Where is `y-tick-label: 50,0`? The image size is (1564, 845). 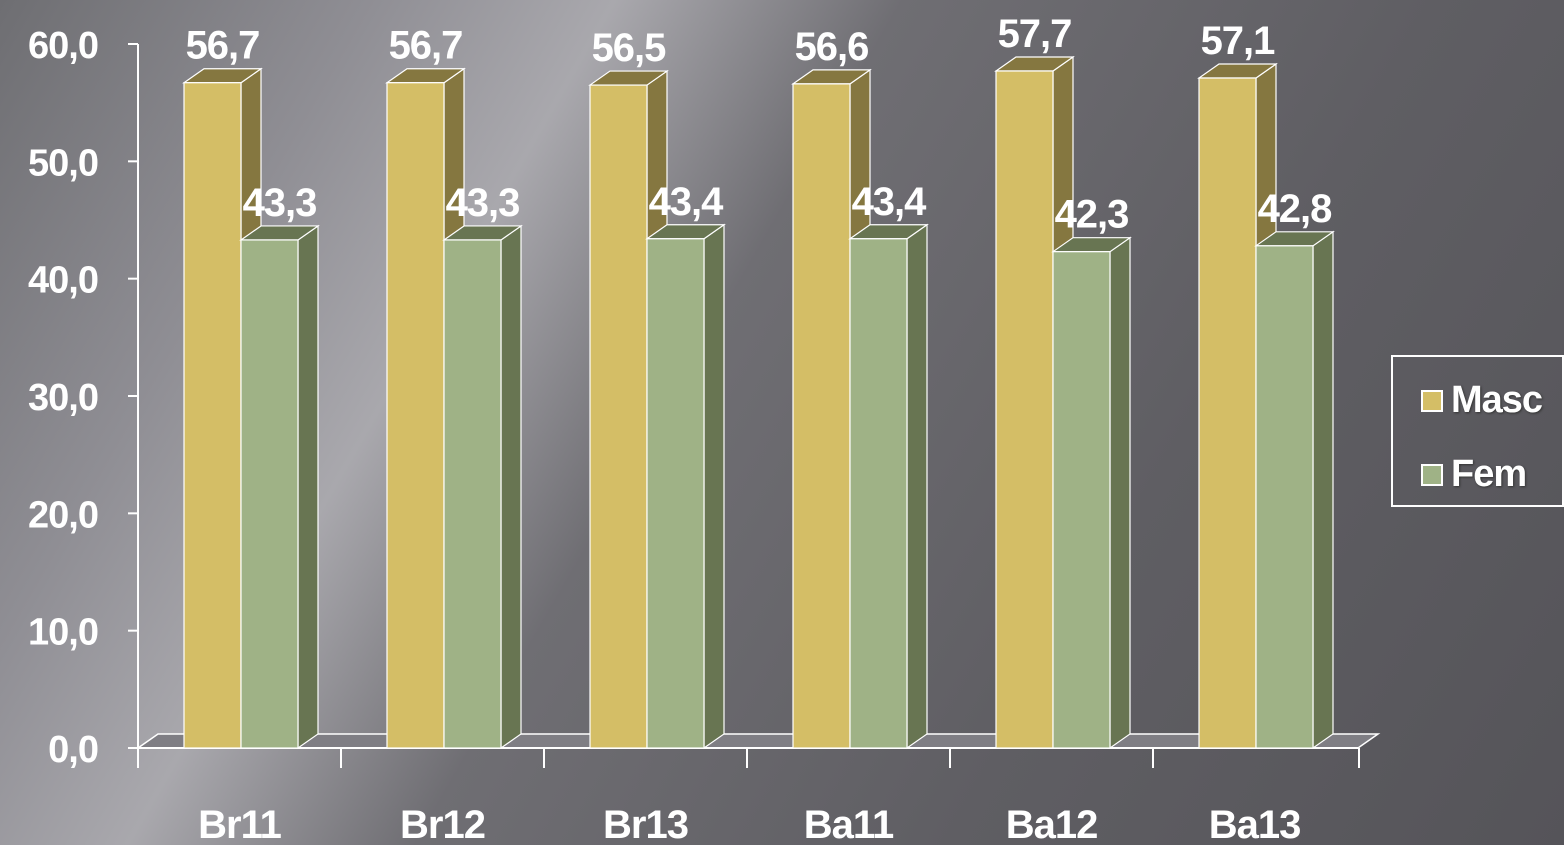
y-tick-label: 50,0 is located at coordinates (63, 163).